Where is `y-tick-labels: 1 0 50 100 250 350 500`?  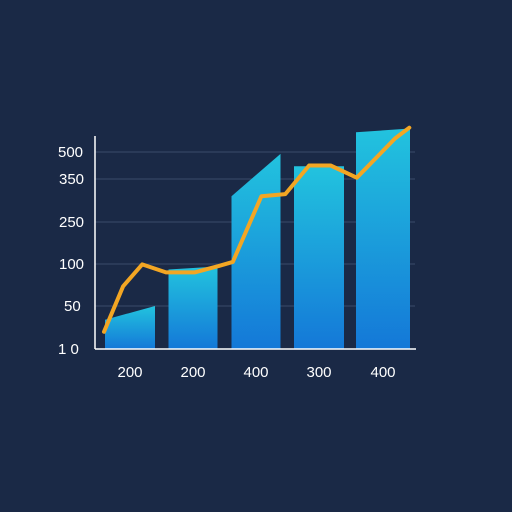 y-tick-labels: 1 0 50 100 250 350 500 is located at coordinates (71, 251).